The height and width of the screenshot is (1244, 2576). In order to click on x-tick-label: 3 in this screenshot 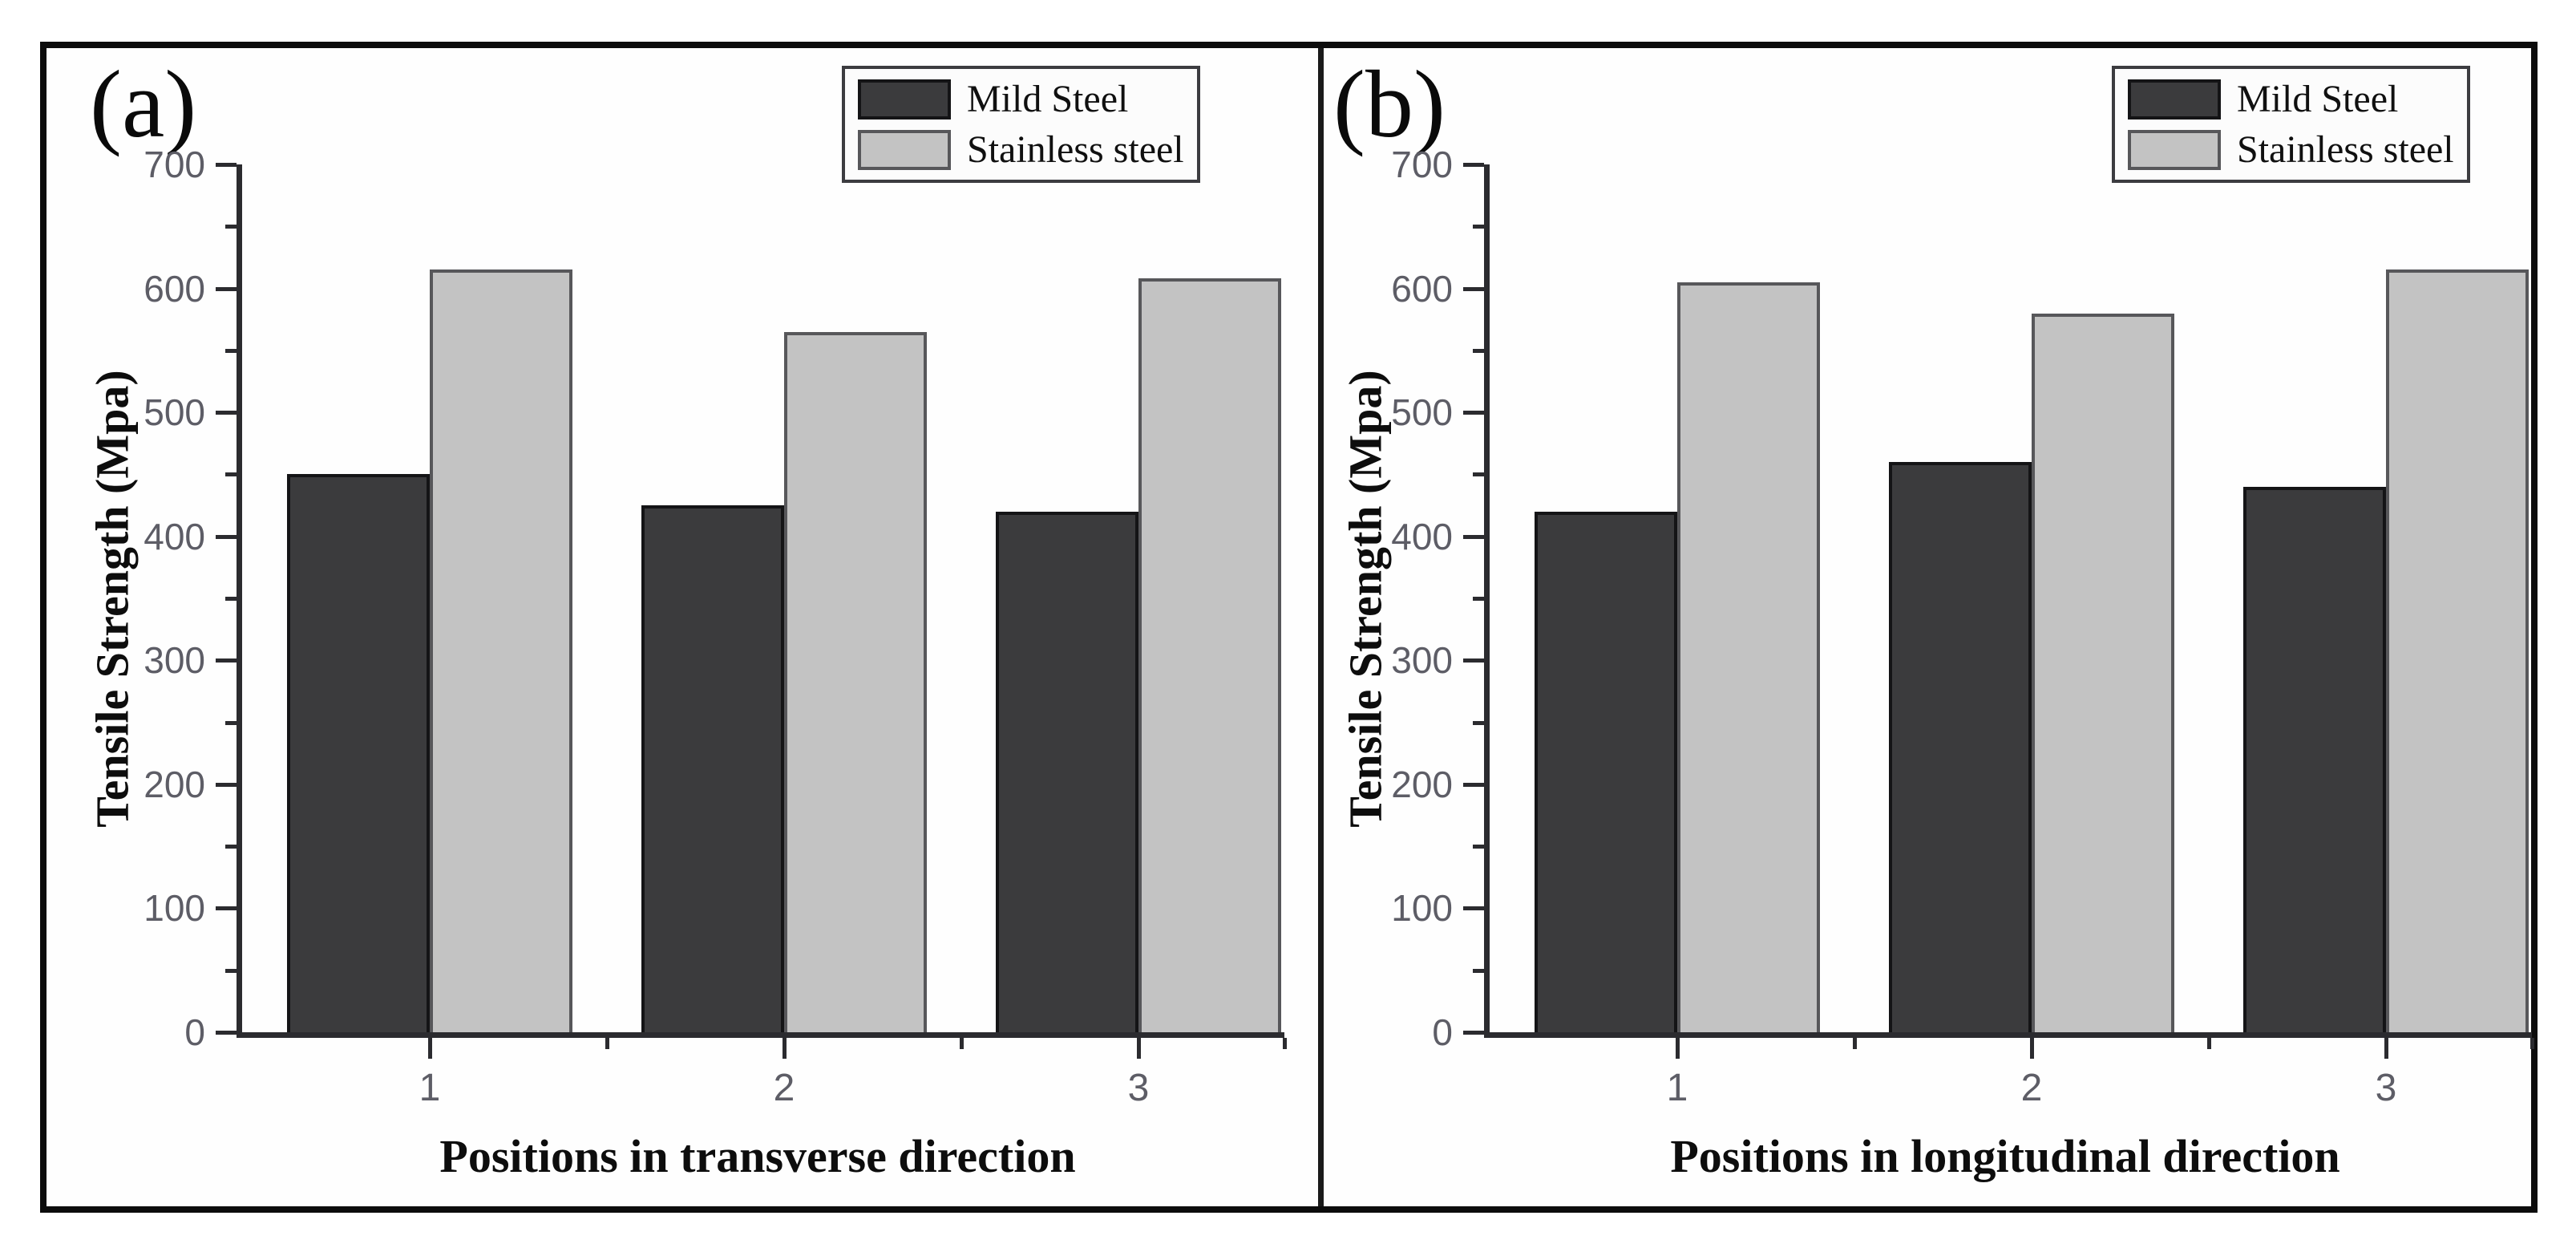, I will do `click(1138, 1088)`.